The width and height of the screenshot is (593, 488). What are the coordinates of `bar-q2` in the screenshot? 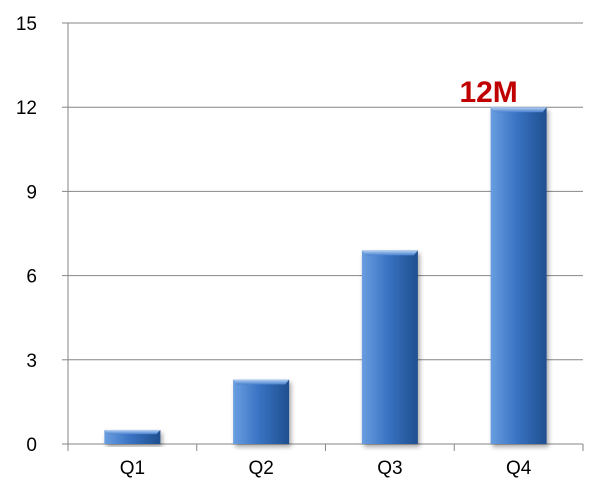 It's located at (261, 411).